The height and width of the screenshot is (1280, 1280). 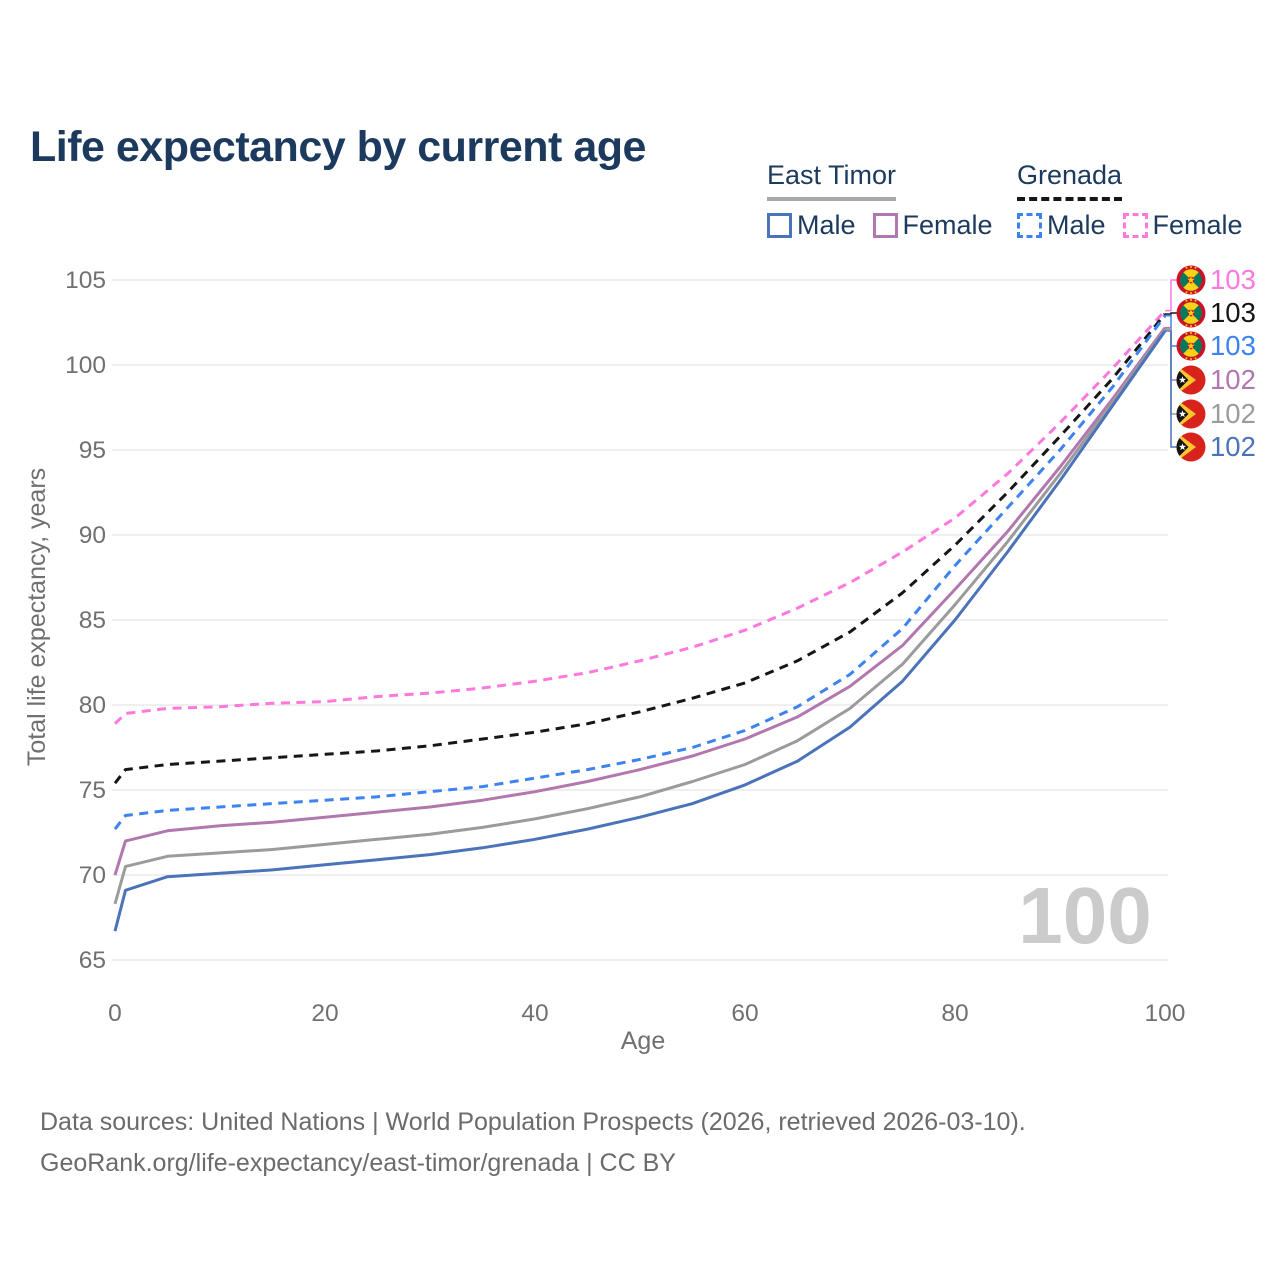 What do you see at coordinates (115, 1013) in the screenshot?
I see `x-tick-label: 0` at bounding box center [115, 1013].